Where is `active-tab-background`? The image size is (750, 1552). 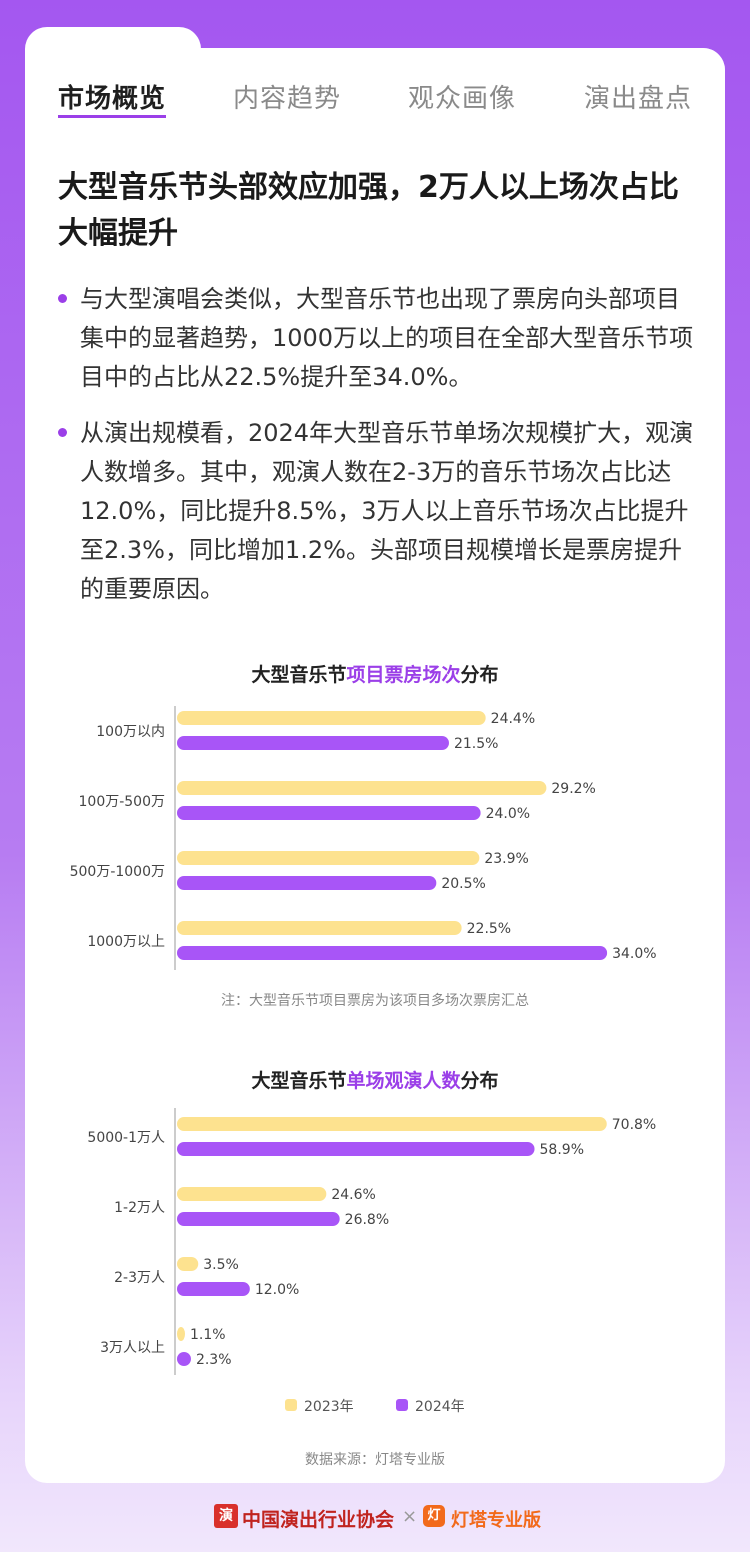
active-tab-background is located at coordinates (113, 92).